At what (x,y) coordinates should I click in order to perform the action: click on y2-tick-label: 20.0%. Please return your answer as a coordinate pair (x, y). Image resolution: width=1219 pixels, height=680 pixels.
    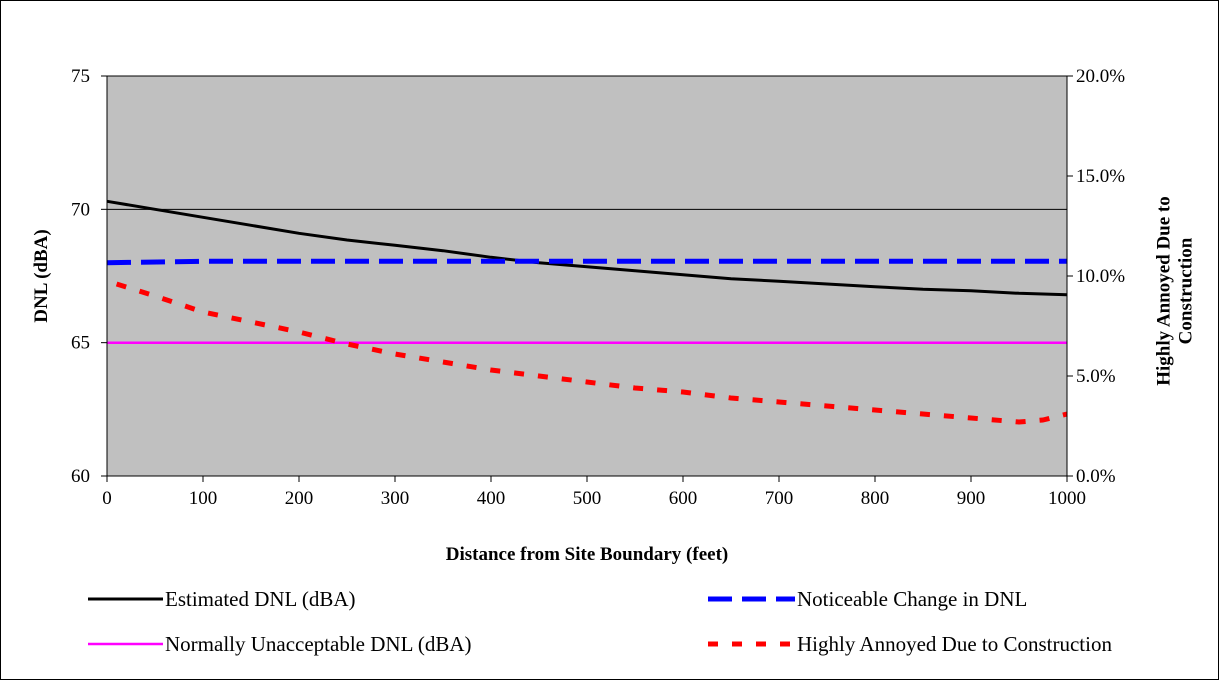
    Looking at the image, I should click on (1100, 76).